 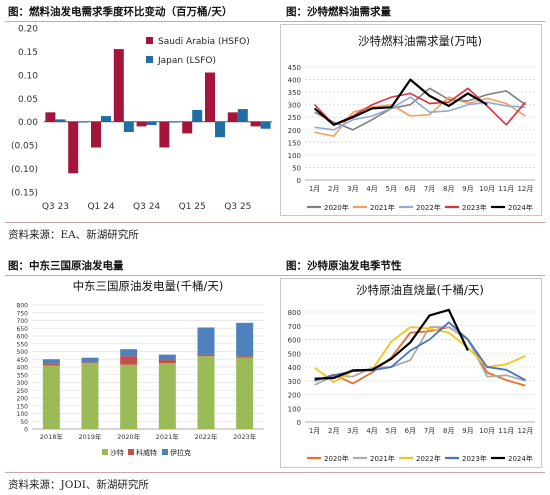 I want to click on x-tick-label: 2019年, so click(x=90, y=436).